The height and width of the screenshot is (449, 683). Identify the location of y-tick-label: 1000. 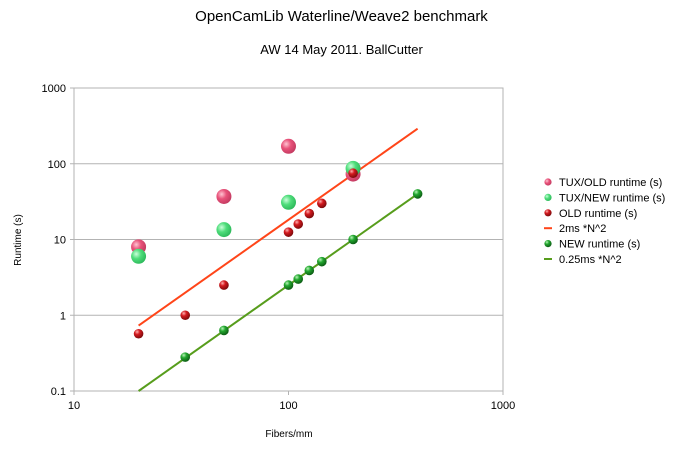
(54, 89).